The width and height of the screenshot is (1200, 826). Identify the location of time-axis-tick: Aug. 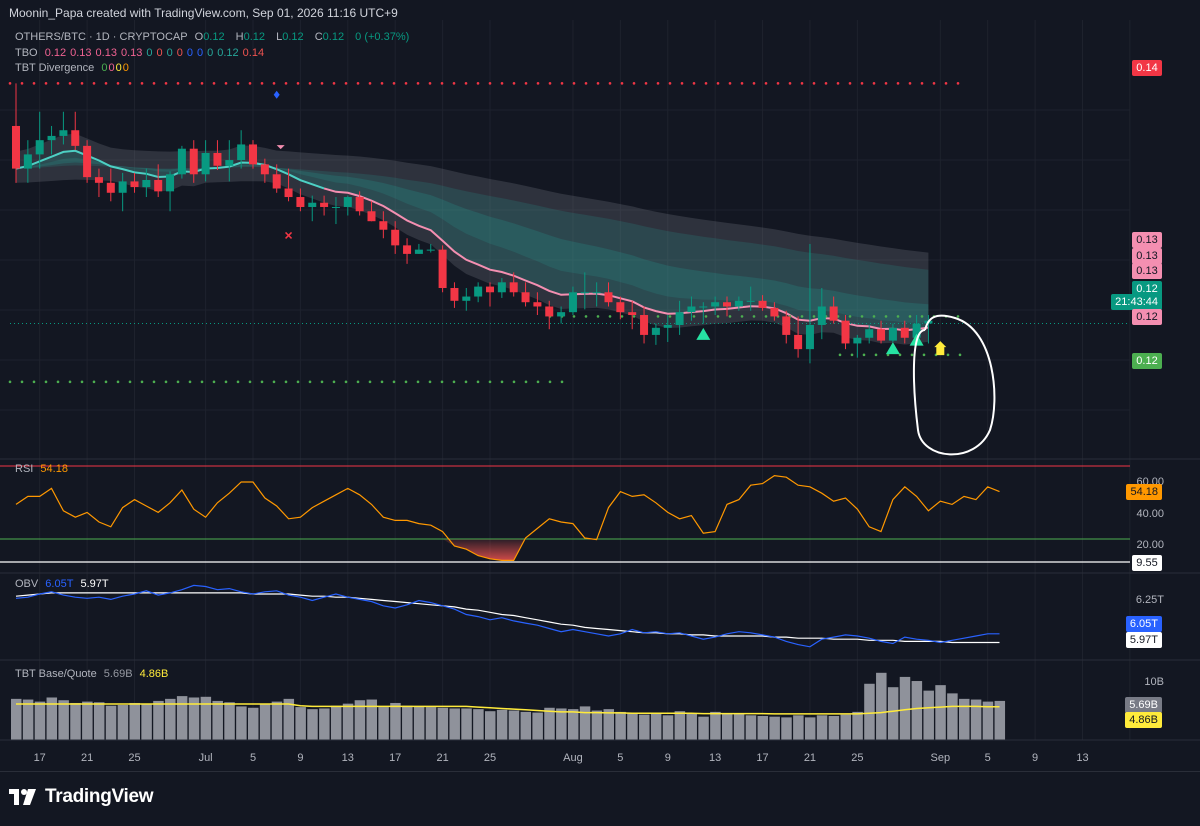
(573, 758).